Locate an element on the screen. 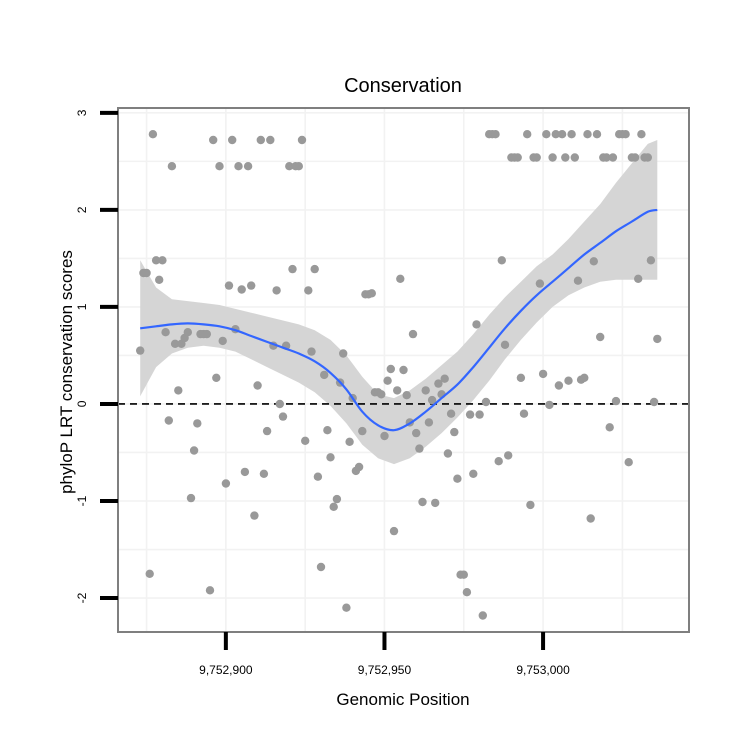 The height and width of the screenshot is (750, 750). y-axis: -2 -1 0 1 2 3 is located at coordinates (96, 356).